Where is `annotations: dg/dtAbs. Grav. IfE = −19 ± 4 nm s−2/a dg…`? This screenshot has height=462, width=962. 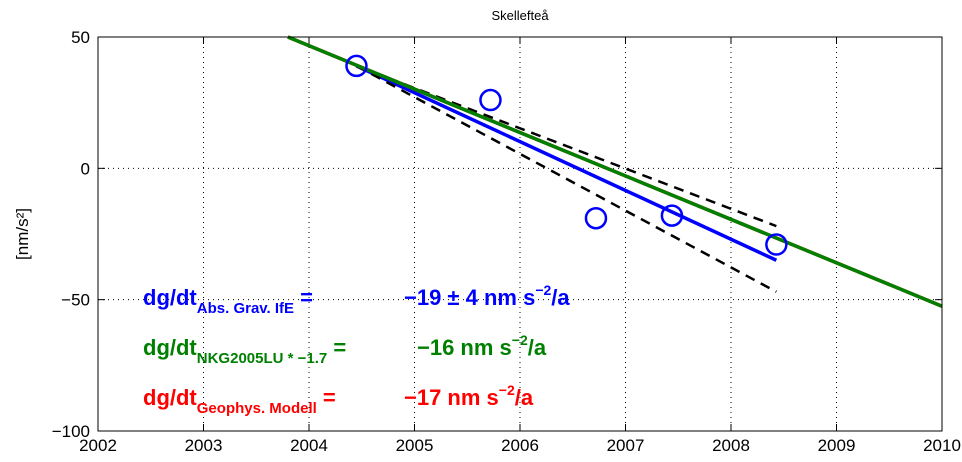 annotations: dg/dtAbs. Grav. IfE = −19 ± 4 nm s−2/a dg… is located at coordinates (356, 349).